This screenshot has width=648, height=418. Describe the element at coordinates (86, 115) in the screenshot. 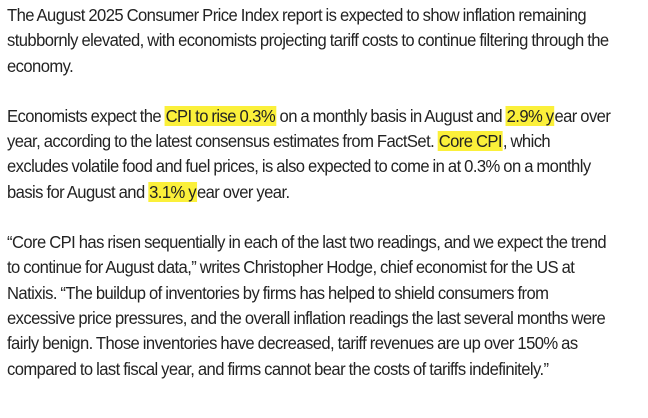

I see `text-segment: Economists expect the` at that location.